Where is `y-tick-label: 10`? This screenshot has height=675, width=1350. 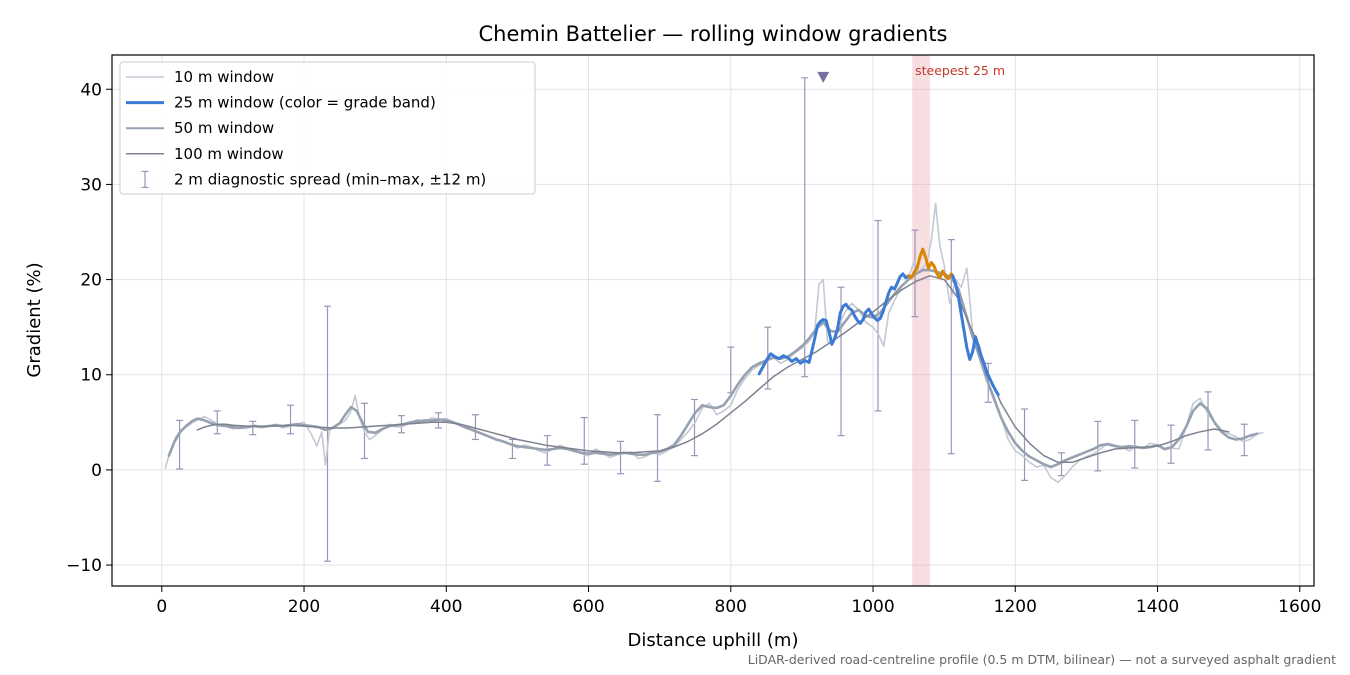
y-tick-label: 10 is located at coordinates (91, 376).